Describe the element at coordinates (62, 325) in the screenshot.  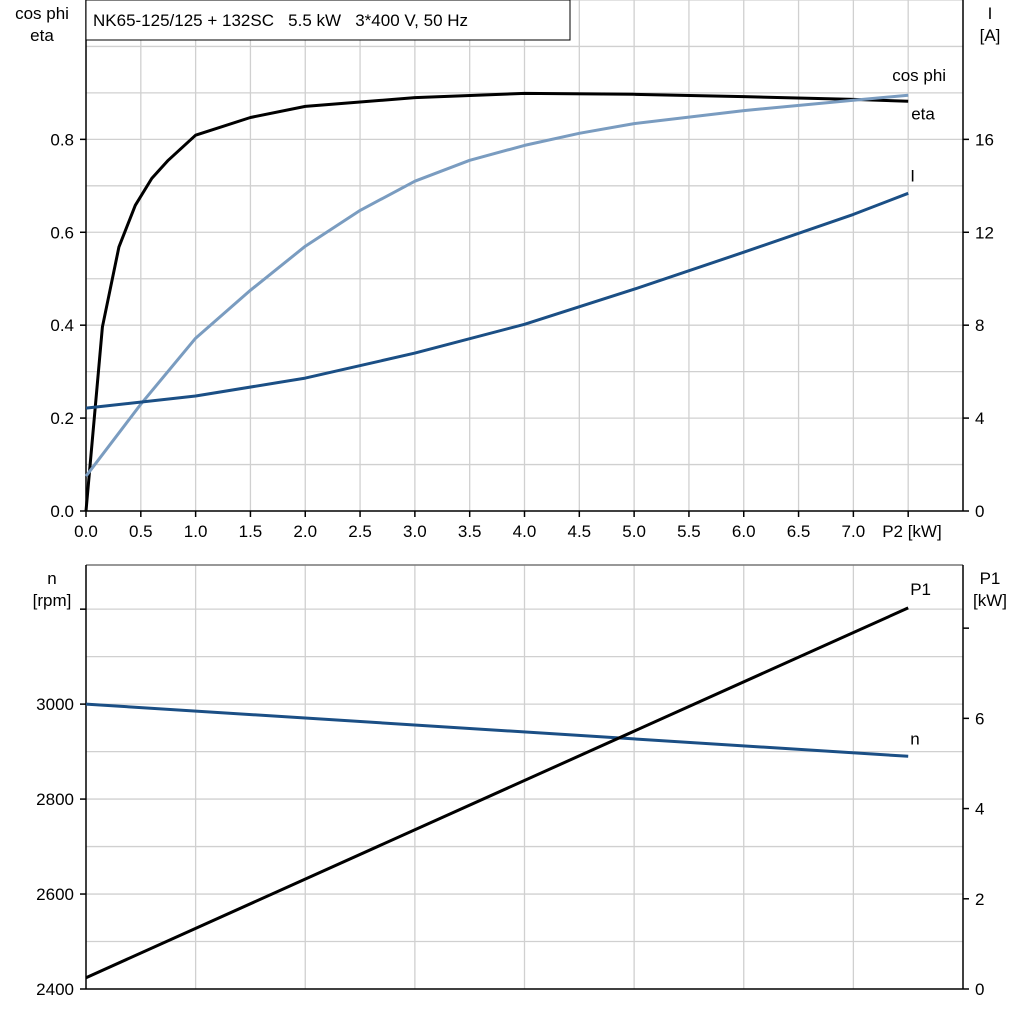
I see `y-tick-label-left: 0.4` at that location.